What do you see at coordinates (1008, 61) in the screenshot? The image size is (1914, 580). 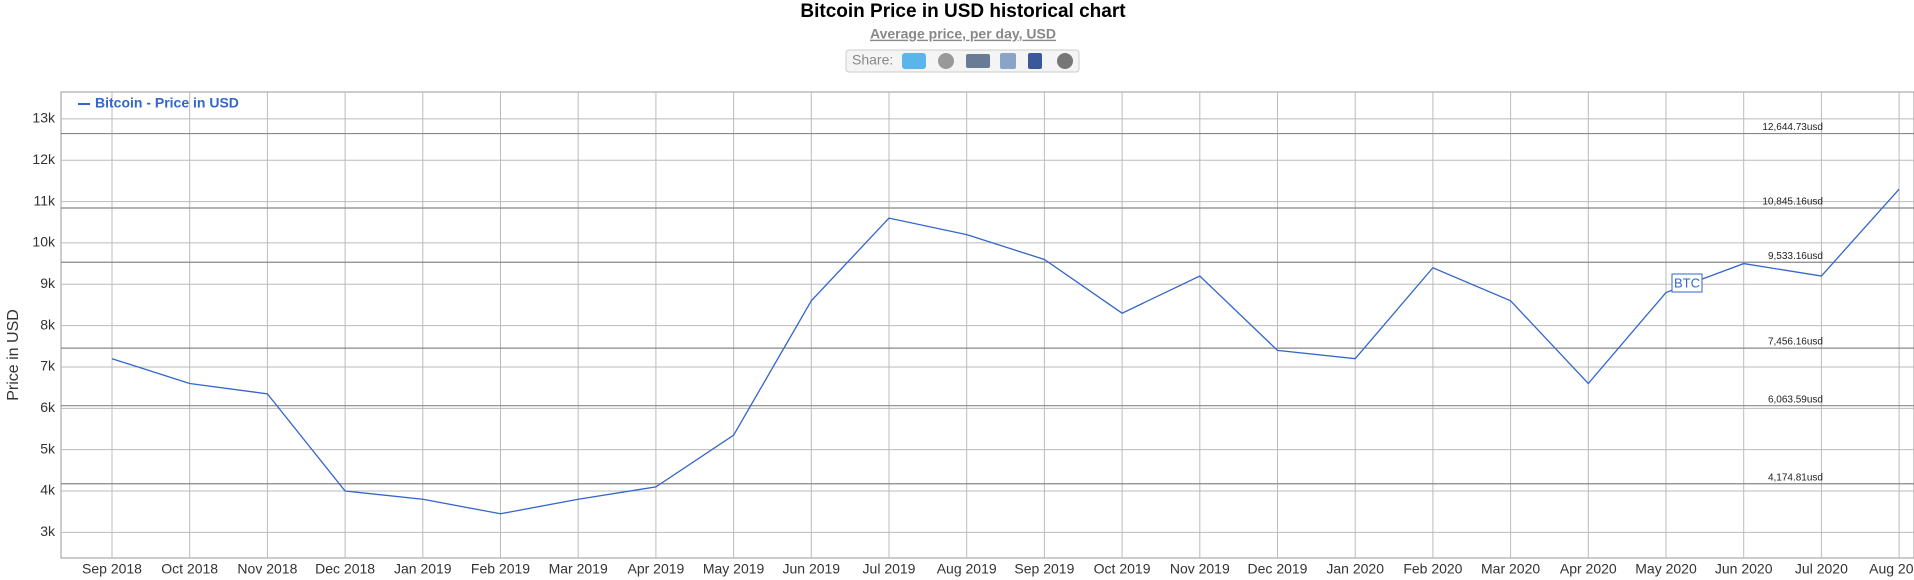 I see `like-icon` at bounding box center [1008, 61].